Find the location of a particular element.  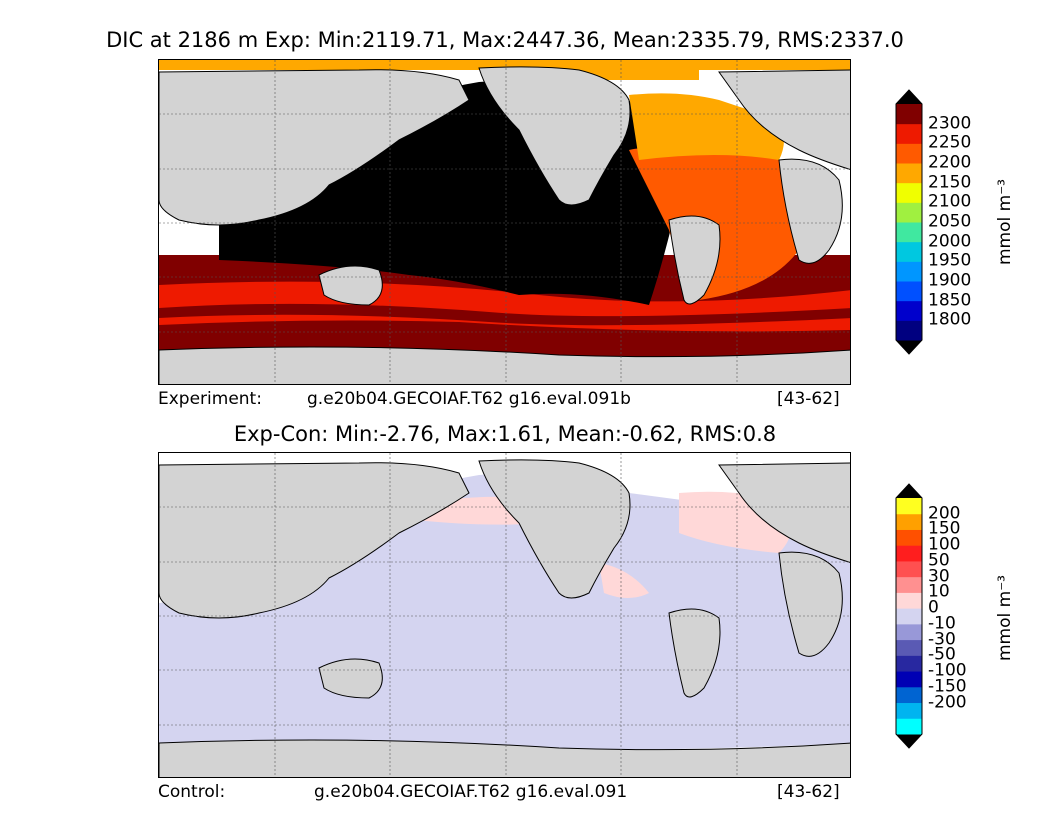

colorbar-tick-label: 2300 is located at coordinates (950, 123).